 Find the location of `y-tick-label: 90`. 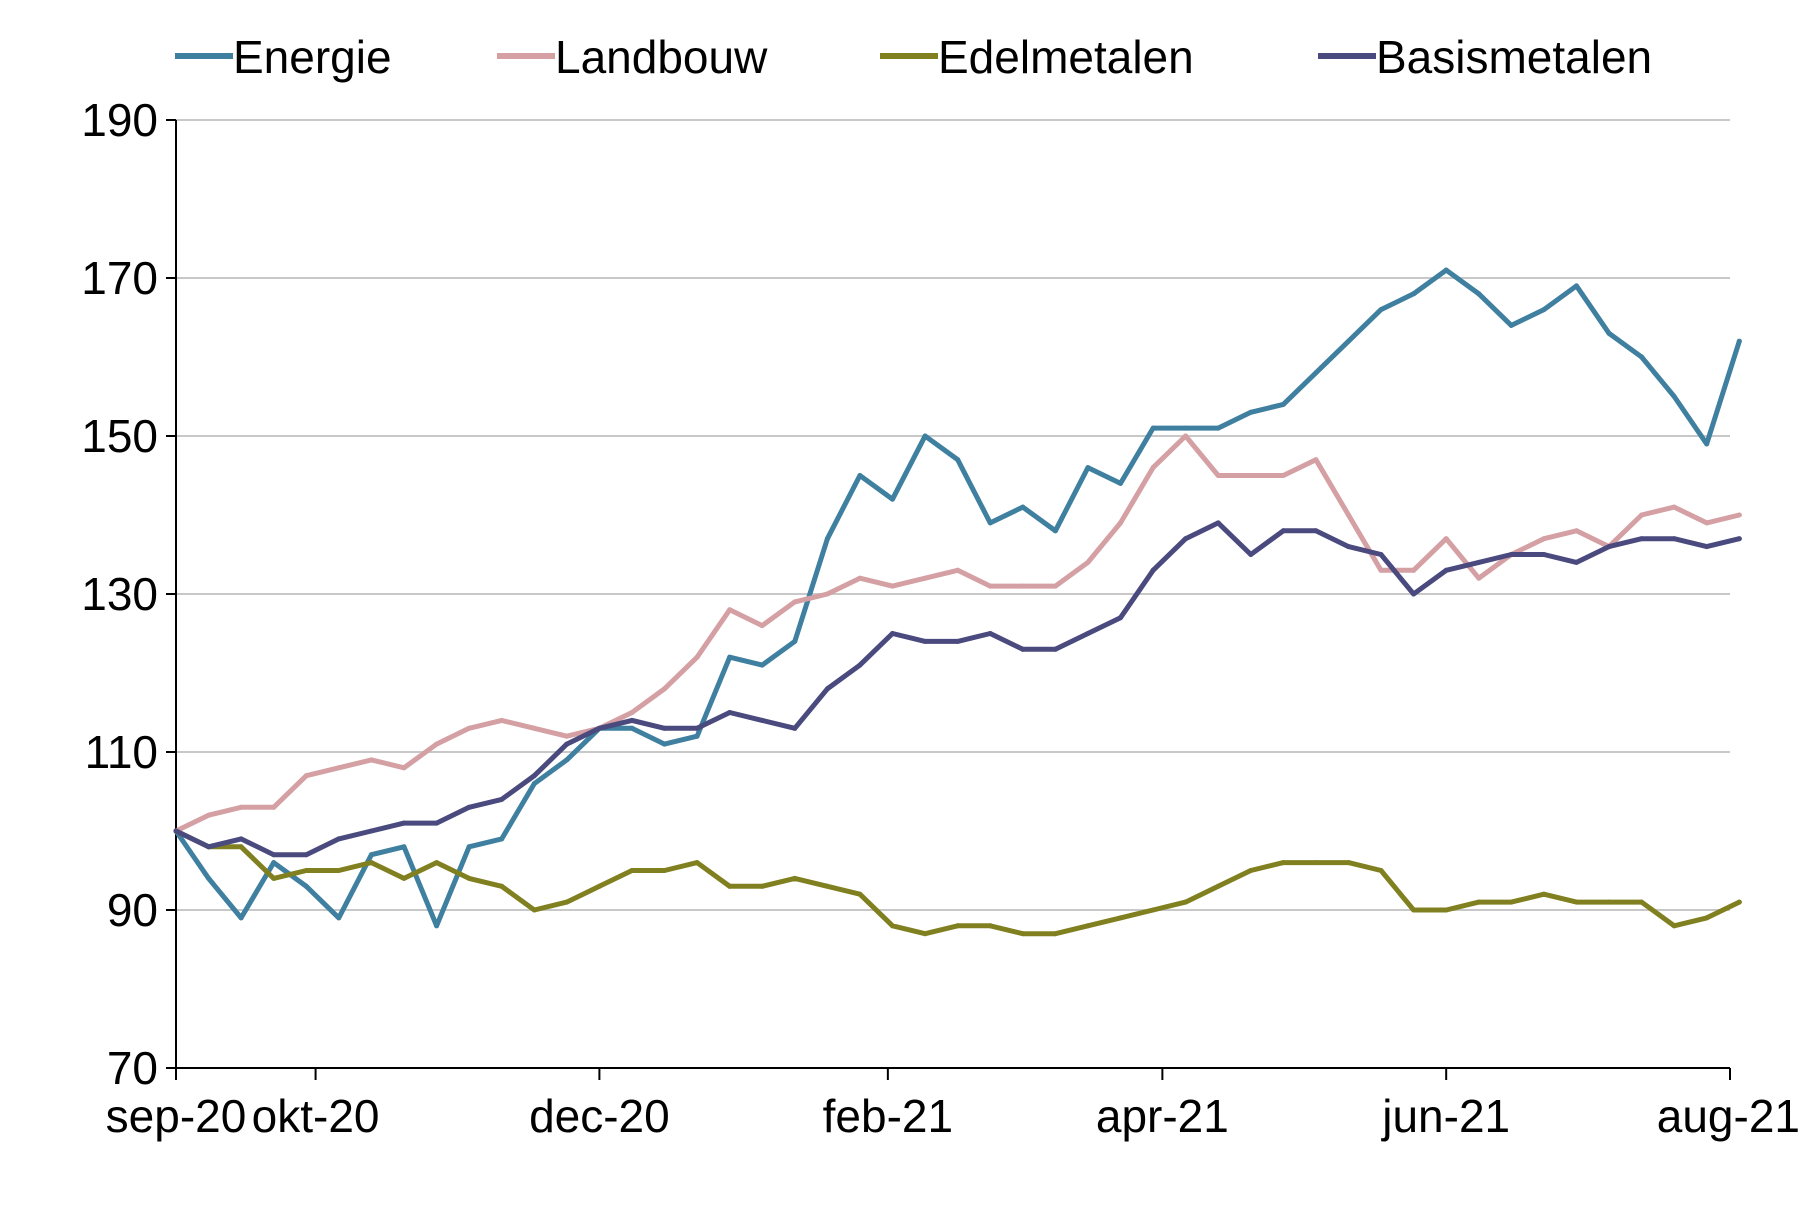

y-tick-label: 90 is located at coordinates (132, 910).